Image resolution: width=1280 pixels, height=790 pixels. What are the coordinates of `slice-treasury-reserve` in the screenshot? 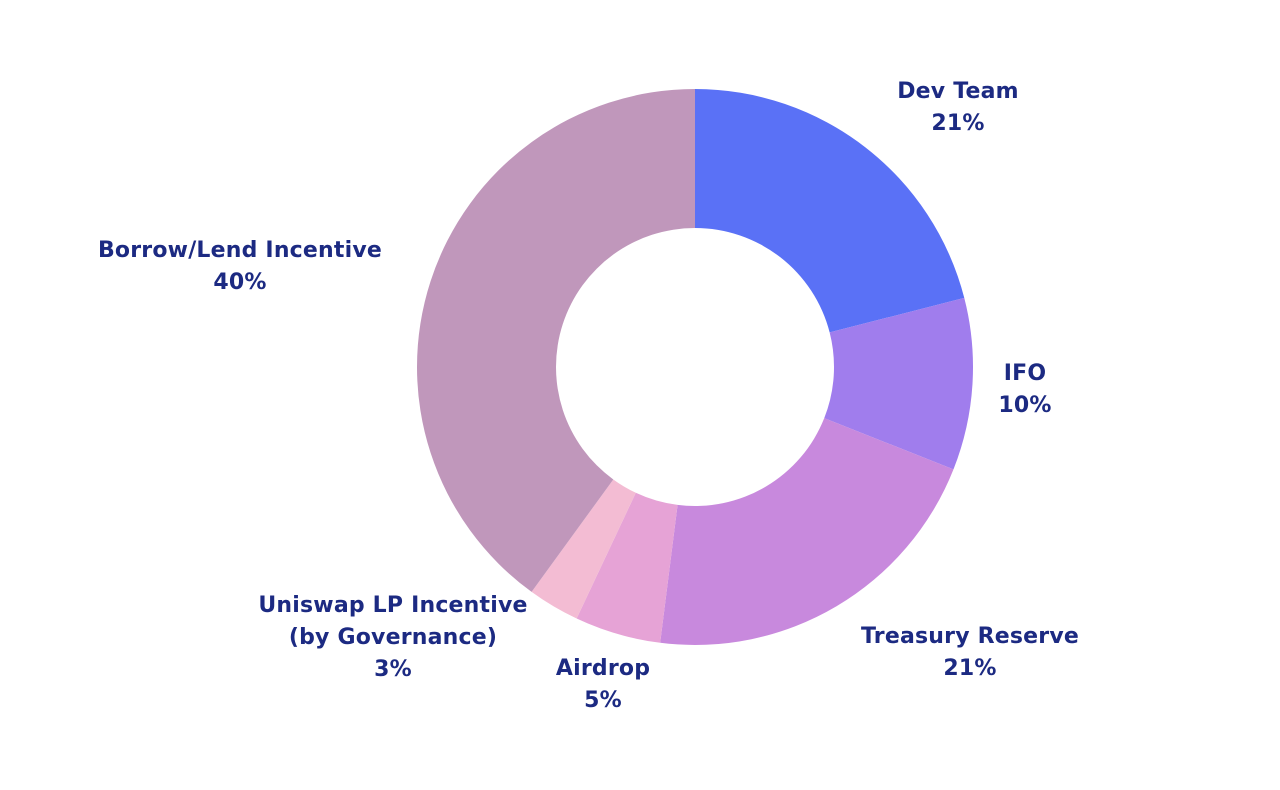 It's located at (807, 531).